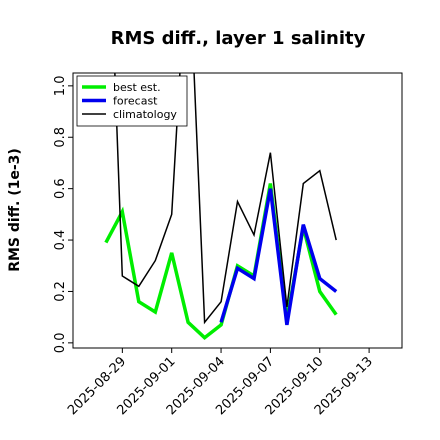  I want to click on y-tick-label: 0.0, so click(60, 343).